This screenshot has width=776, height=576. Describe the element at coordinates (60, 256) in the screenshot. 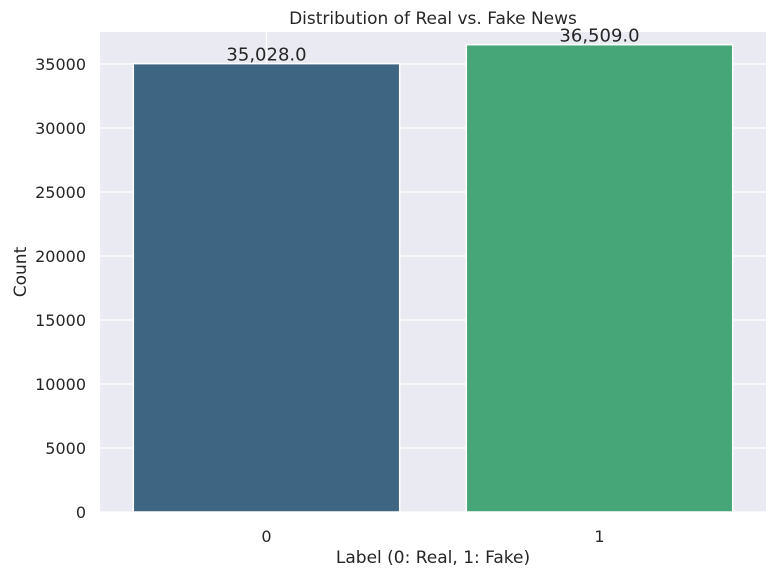

I see `y-tick-label: 20000` at that location.